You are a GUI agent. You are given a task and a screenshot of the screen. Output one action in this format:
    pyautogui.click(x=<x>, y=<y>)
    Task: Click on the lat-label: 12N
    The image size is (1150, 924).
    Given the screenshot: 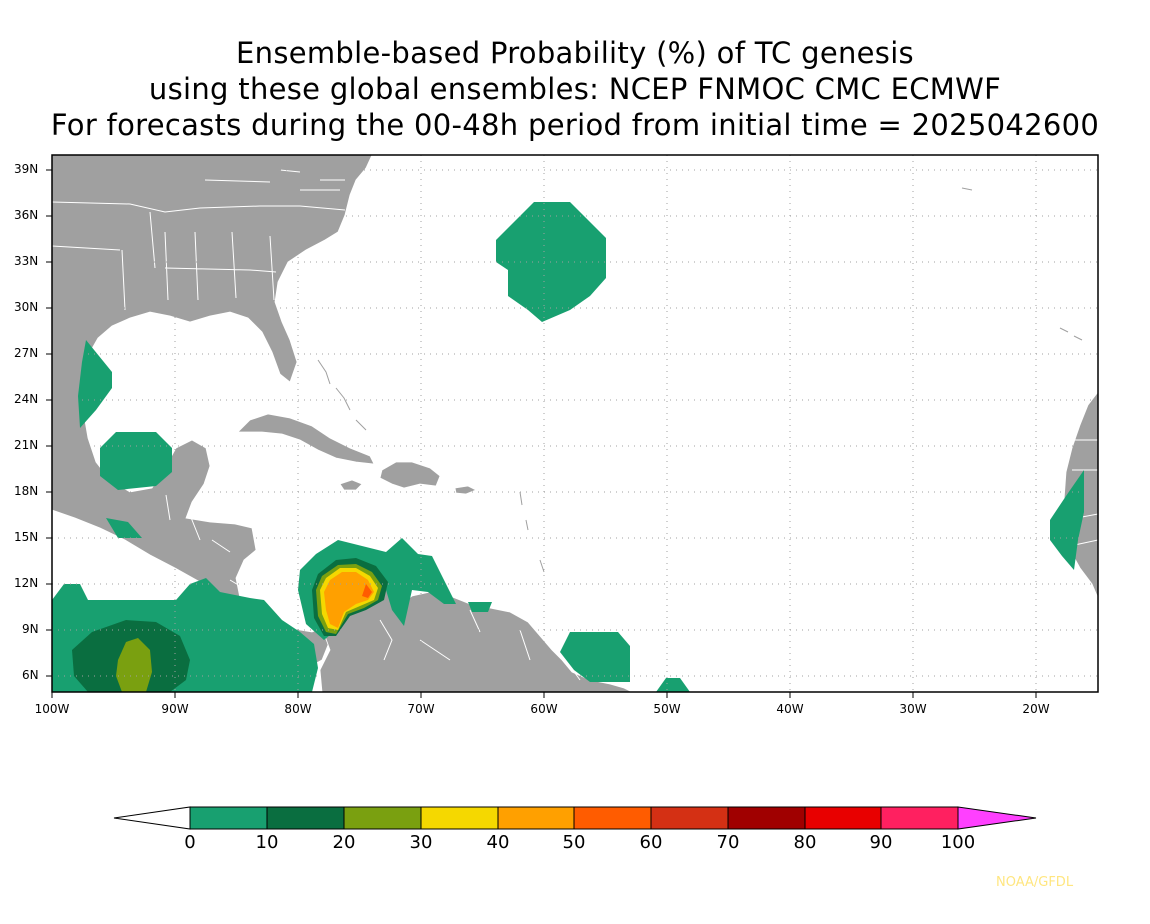 What is the action you would take?
    pyautogui.click(x=26, y=583)
    